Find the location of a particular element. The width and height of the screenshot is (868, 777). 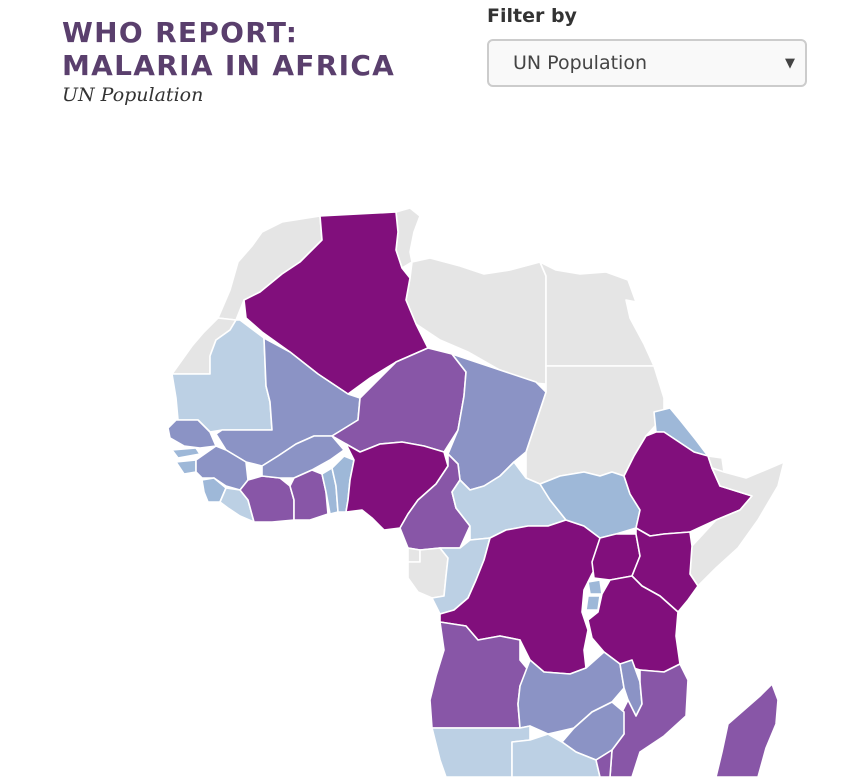

country-kenya is located at coordinates (665, 570).